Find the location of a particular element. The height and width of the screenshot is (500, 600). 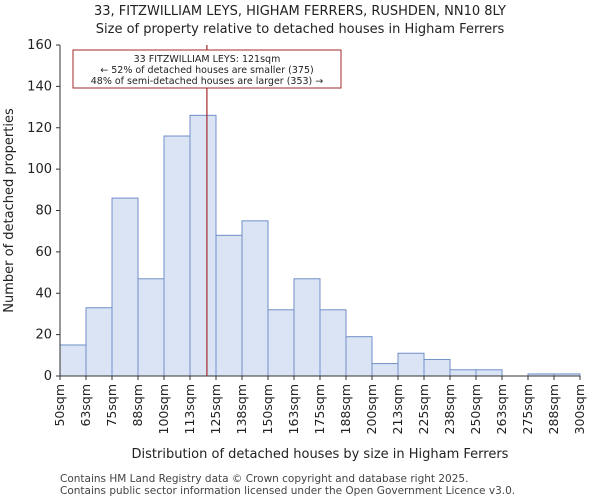

x-tick-label: 125sqm is located at coordinates (215, 409).